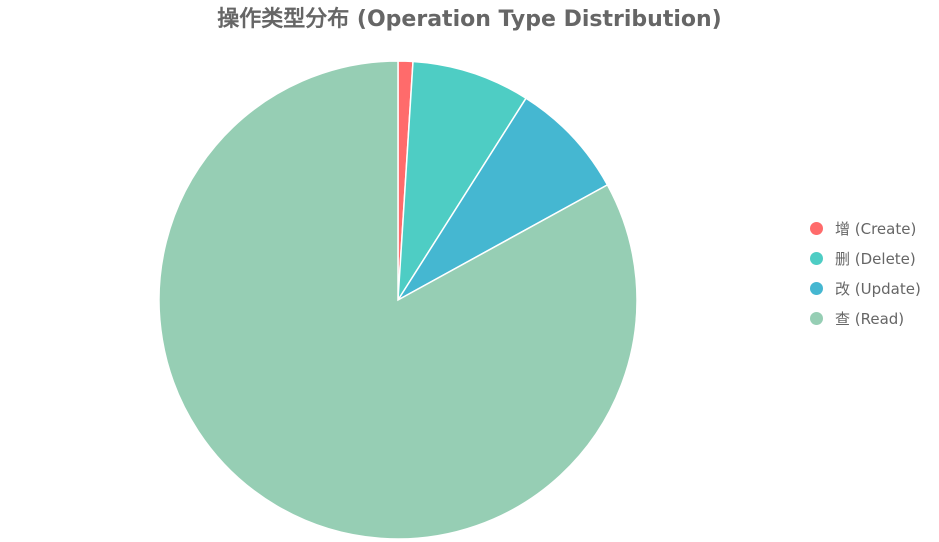 Image resolution: width=939 pixels, height=542 pixels. Describe the element at coordinates (816, 258) in the screenshot. I see `legend-swatch-delete` at that location.